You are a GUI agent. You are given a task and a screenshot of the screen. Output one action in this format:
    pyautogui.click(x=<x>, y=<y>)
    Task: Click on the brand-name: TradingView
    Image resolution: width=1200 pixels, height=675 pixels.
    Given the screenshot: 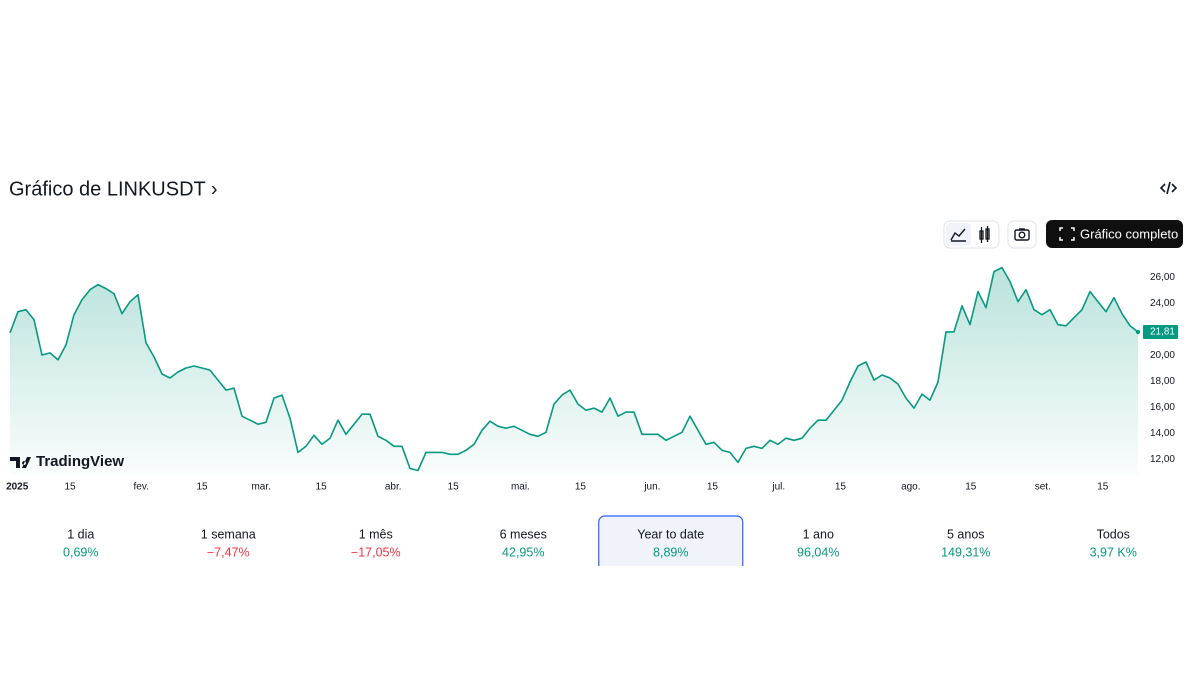 What is the action you would take?
    pyautogui.click(x=80, y=461)
    